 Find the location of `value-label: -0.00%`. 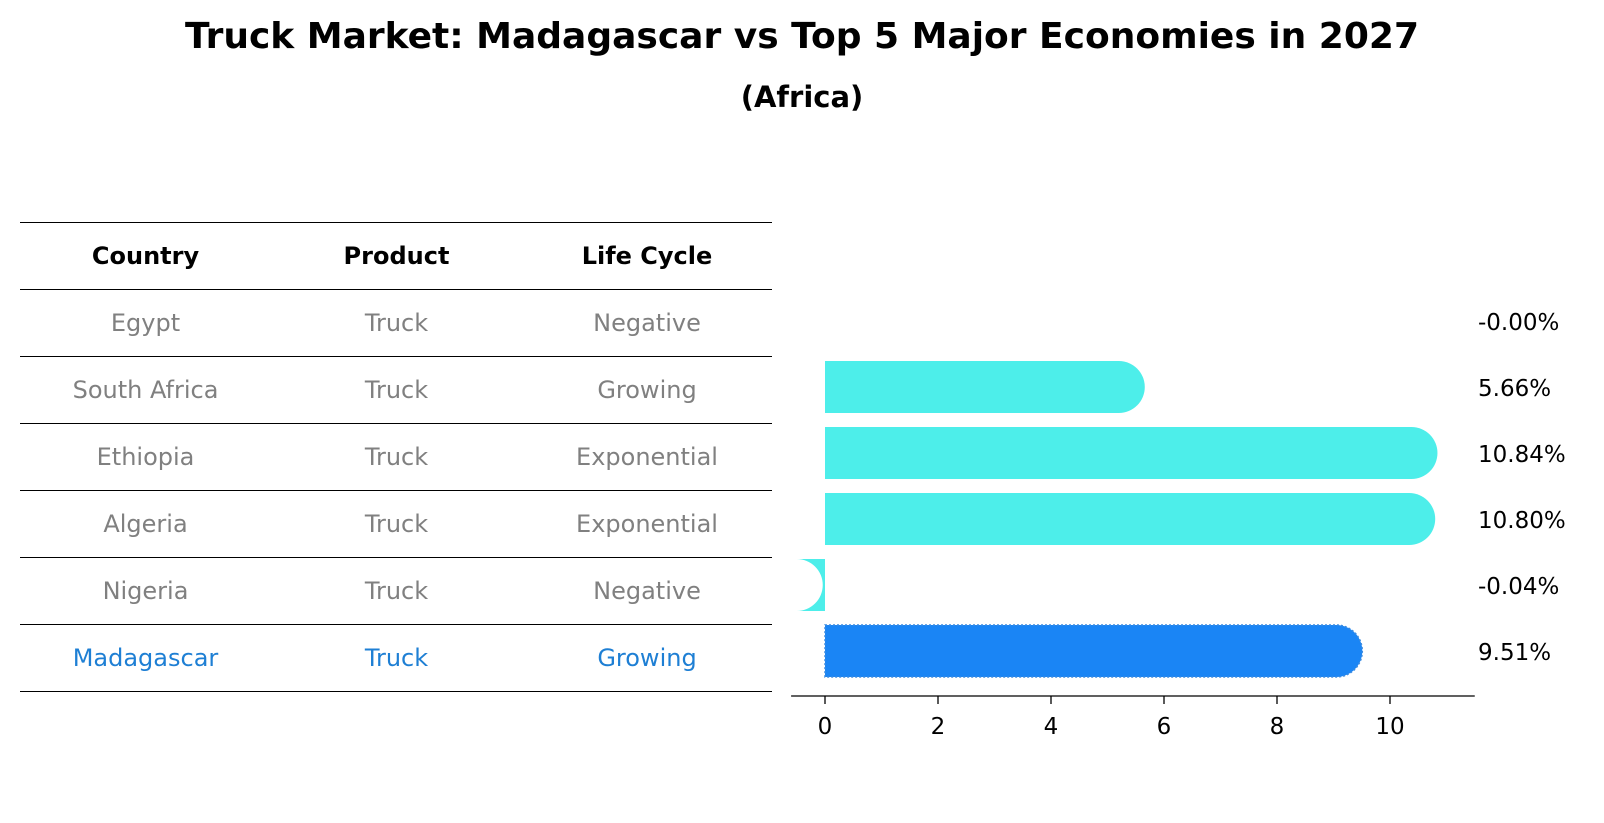

value-label: -0.00% is located at coordinates (1518, 323).